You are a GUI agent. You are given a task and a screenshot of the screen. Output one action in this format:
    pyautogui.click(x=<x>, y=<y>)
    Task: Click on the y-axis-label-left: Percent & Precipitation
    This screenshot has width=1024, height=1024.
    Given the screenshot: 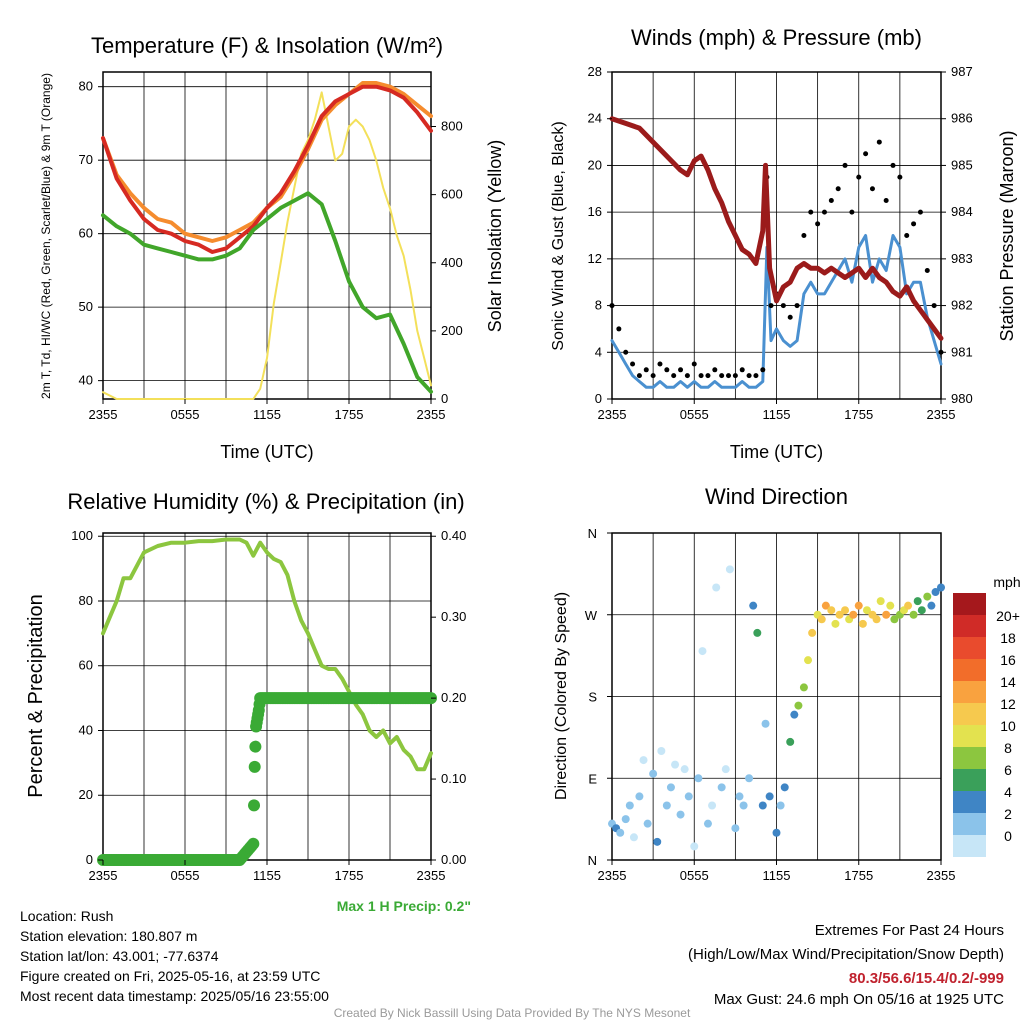 What is the action you would take?
    pyautogui.click(x=36, y=695)
    